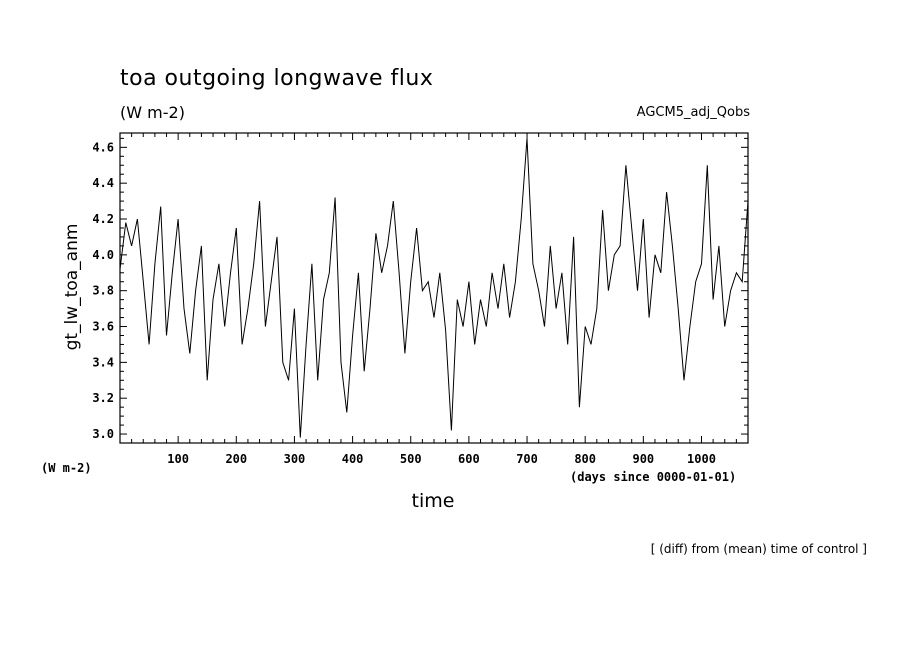  What do you see at coordinates (643, 459) in the screenshot?
I see `x-tick-label: 900` at bounding box center [643, 459].